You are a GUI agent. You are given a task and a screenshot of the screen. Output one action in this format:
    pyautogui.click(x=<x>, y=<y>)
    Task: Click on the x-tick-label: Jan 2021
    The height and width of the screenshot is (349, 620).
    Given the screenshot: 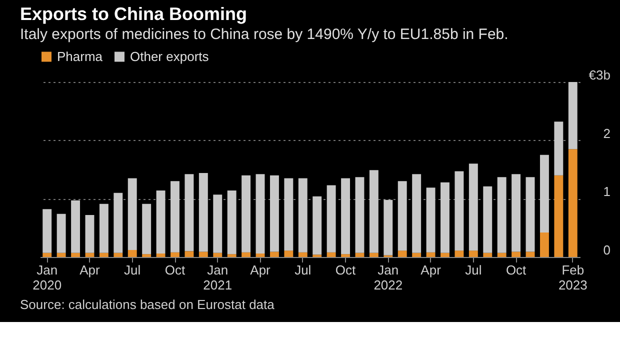 What is the action you would take?
    pyautogui.click(x=217, y=277)
    